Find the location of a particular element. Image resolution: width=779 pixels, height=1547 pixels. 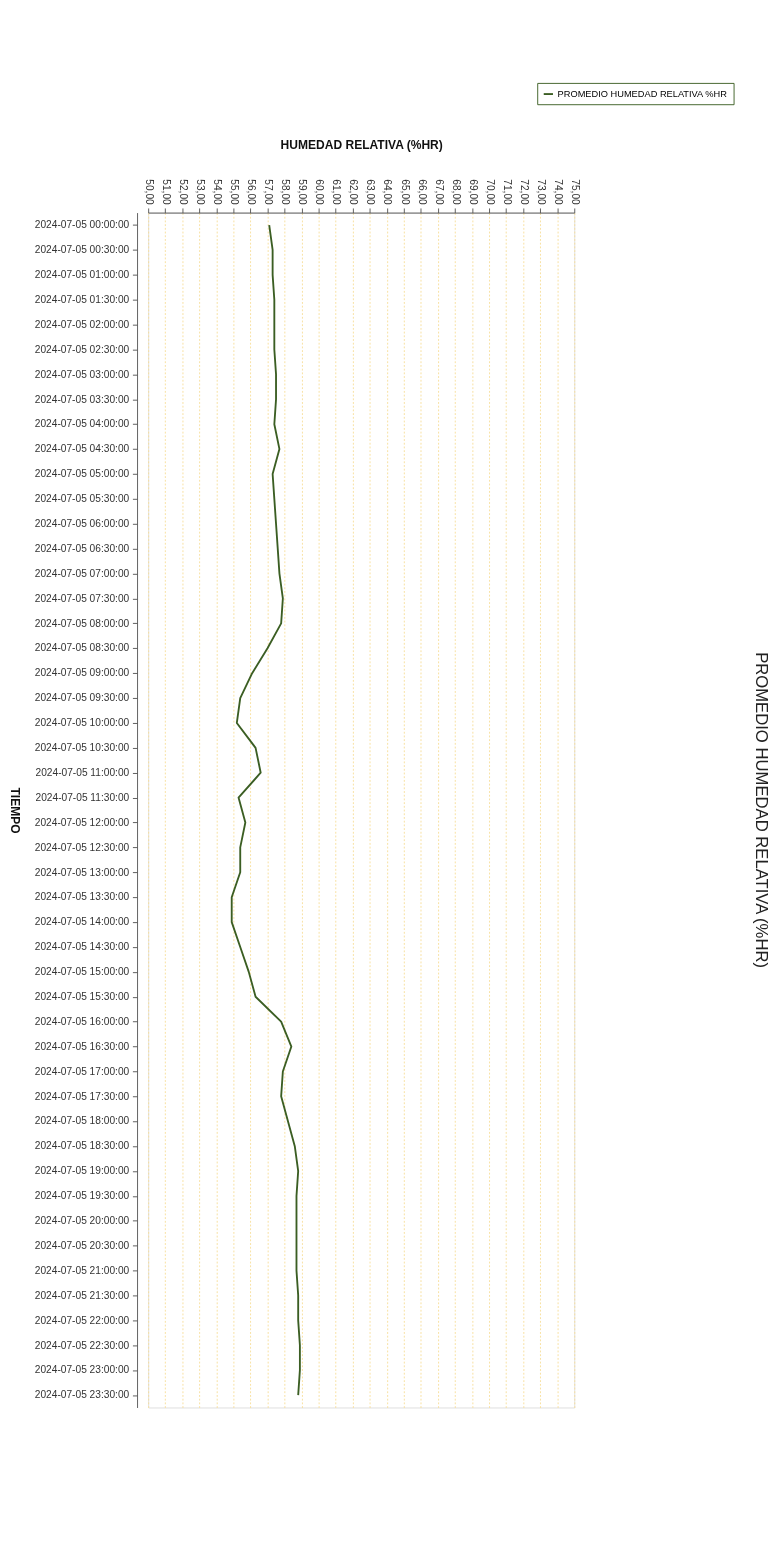

x-tick-label: 71,00 is located at coordinates (507, 192).